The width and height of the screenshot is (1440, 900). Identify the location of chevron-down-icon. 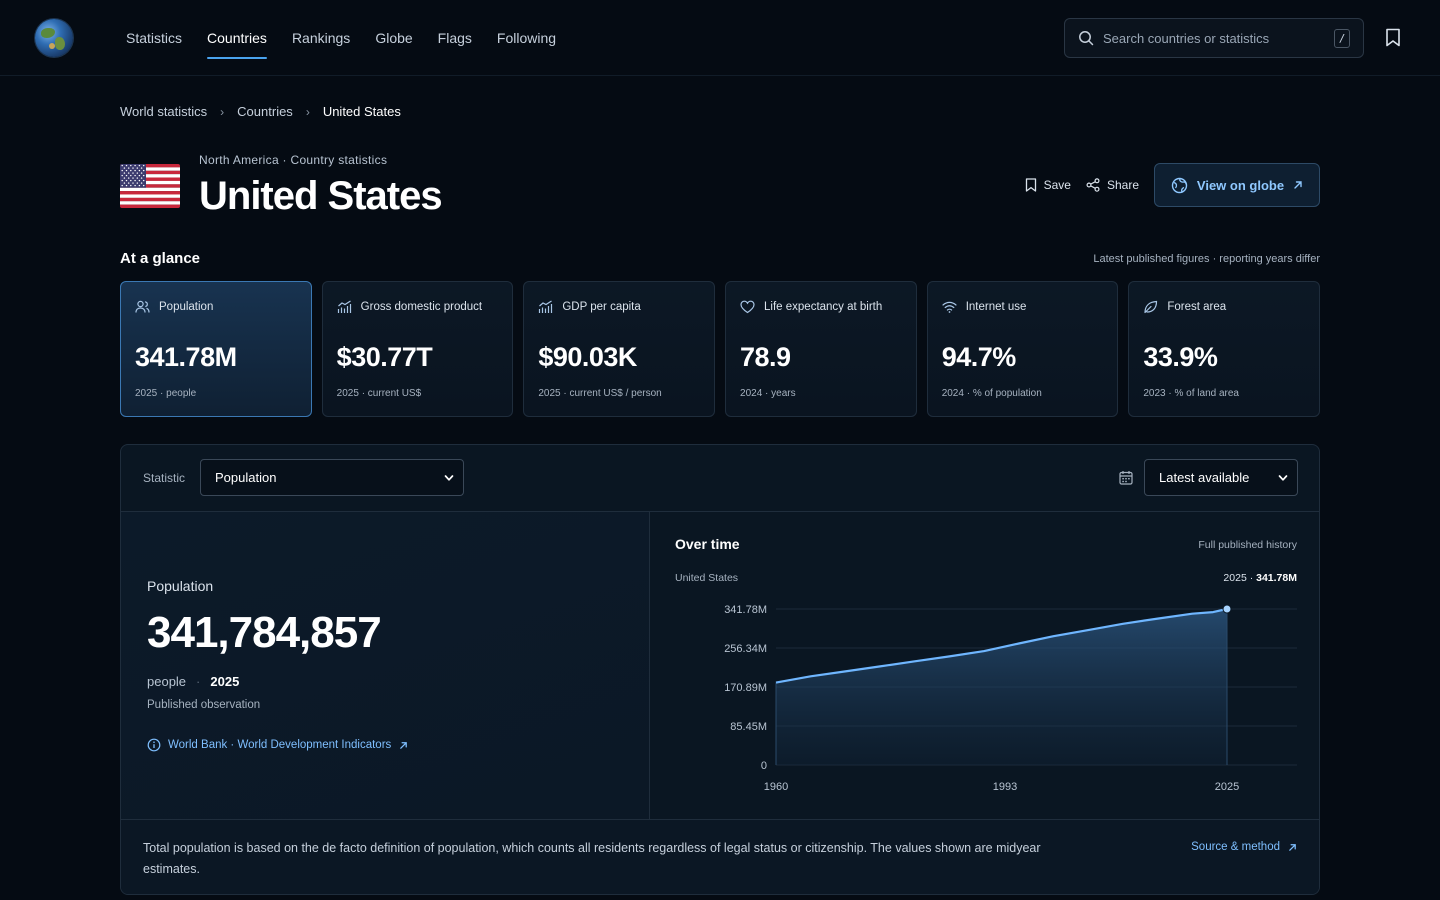
(449, 478).